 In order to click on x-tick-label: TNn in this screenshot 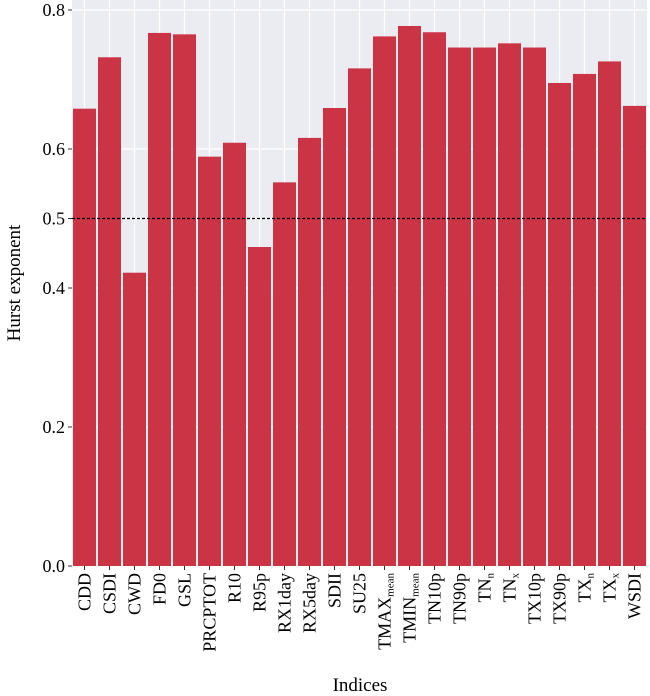, I will do `click(486, 588)`.